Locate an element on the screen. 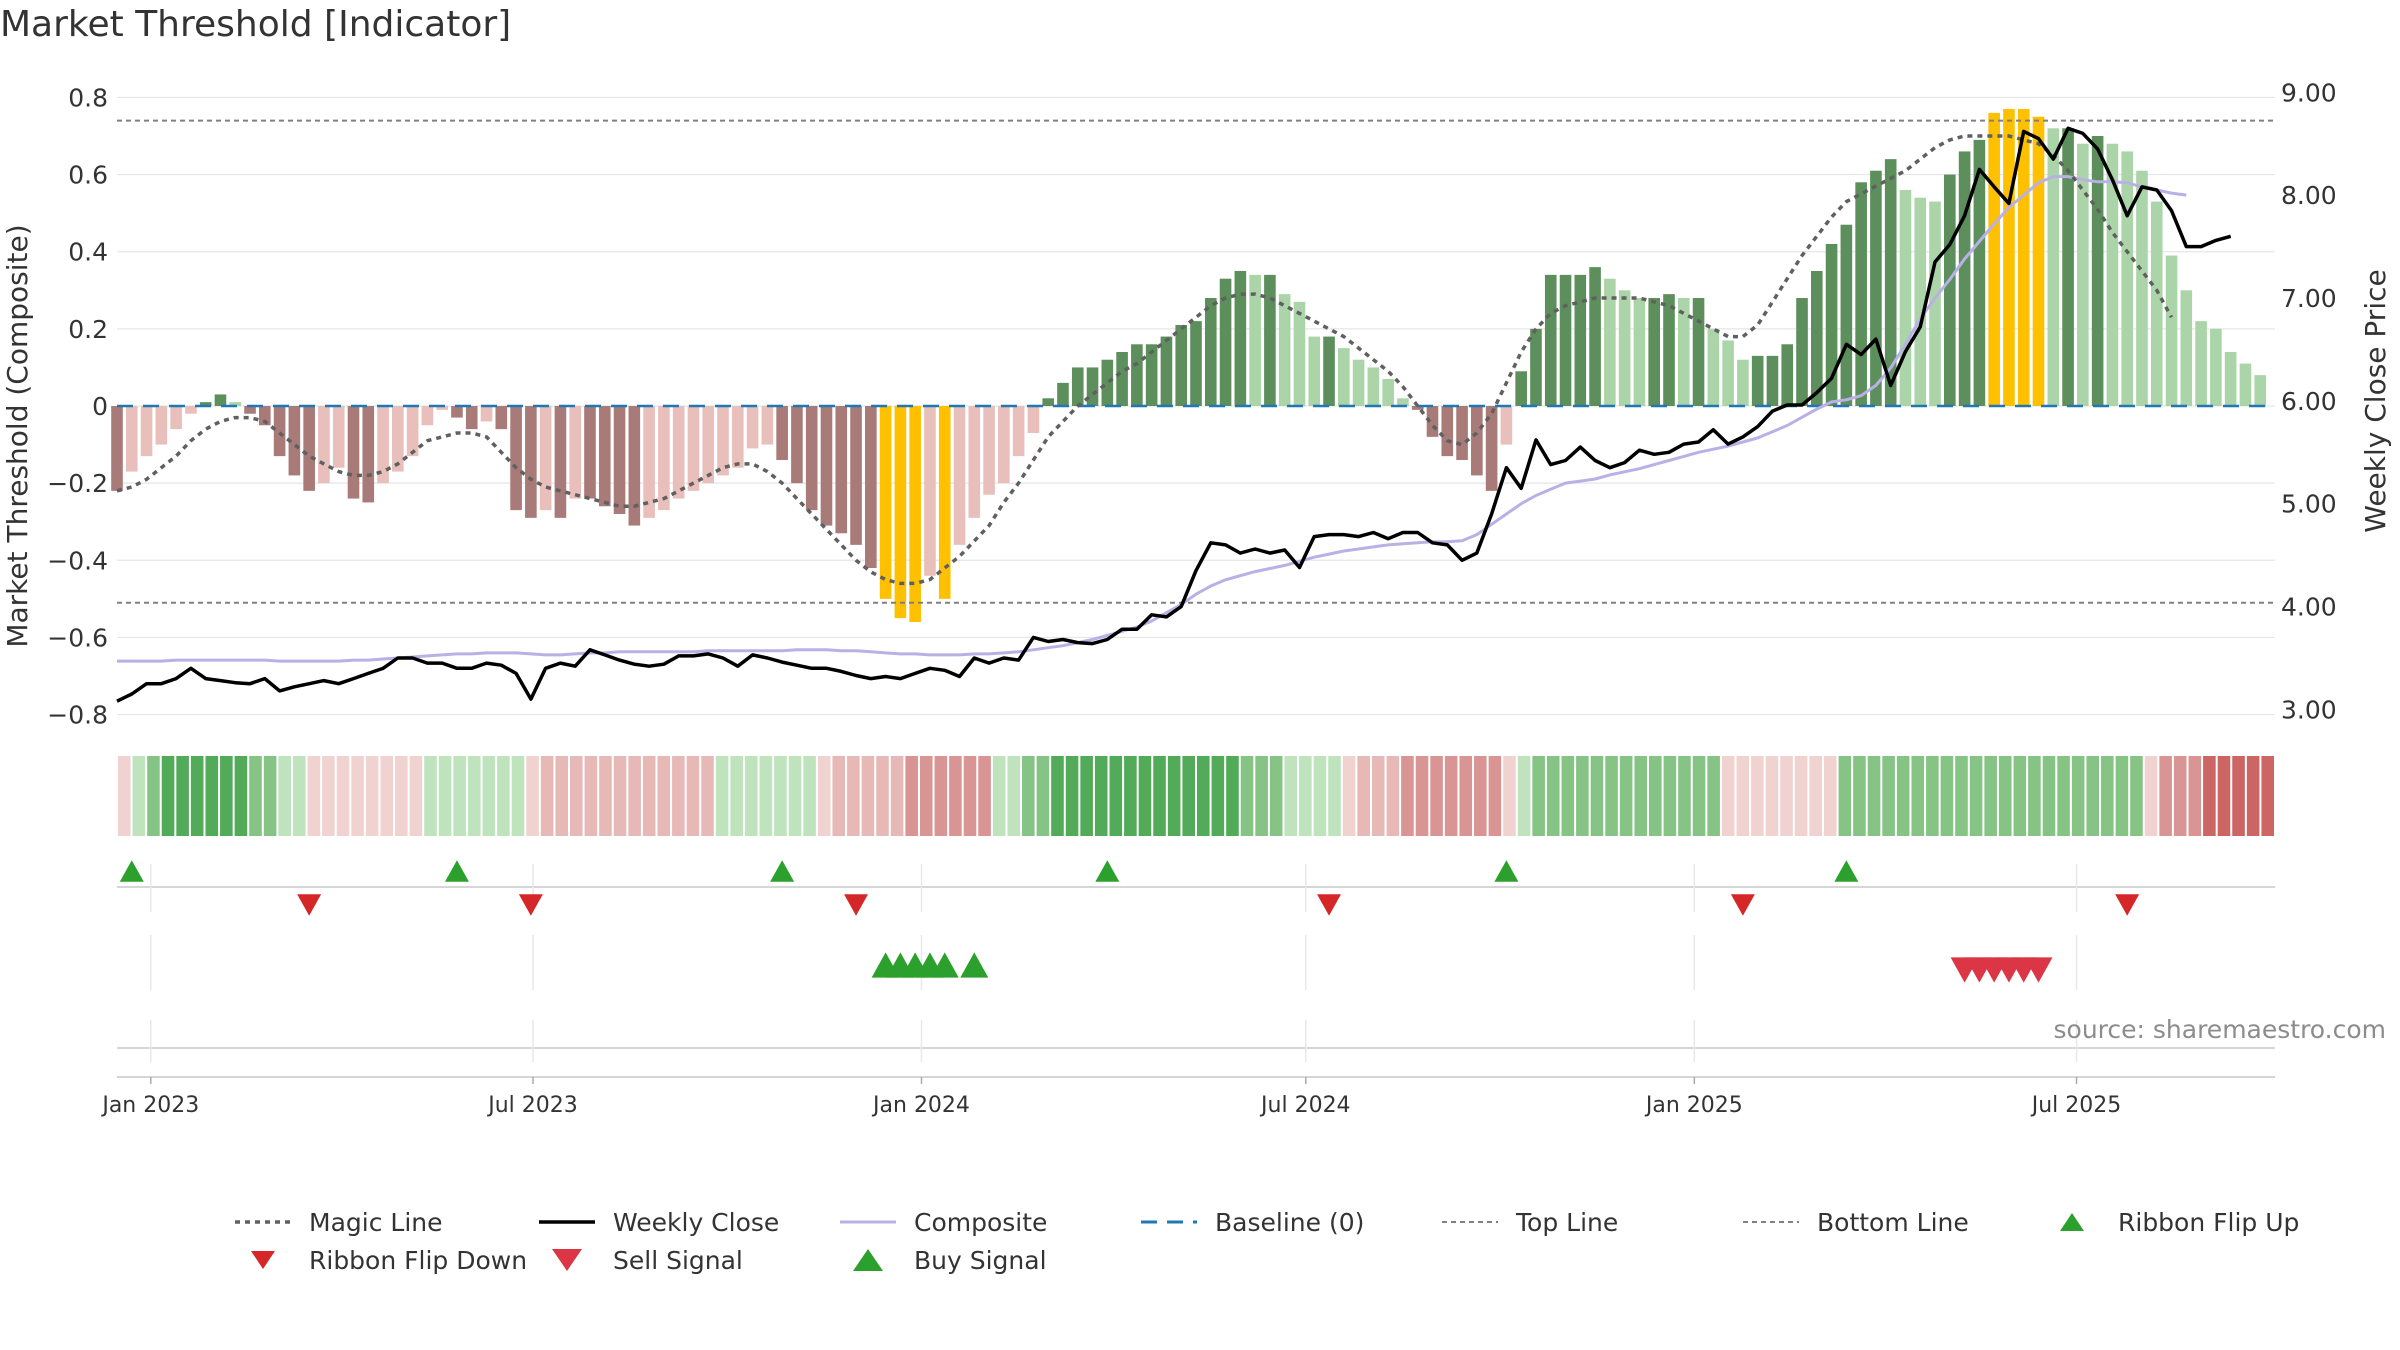  legend-label: Buy Signal is located at coordinates (980, 1260).